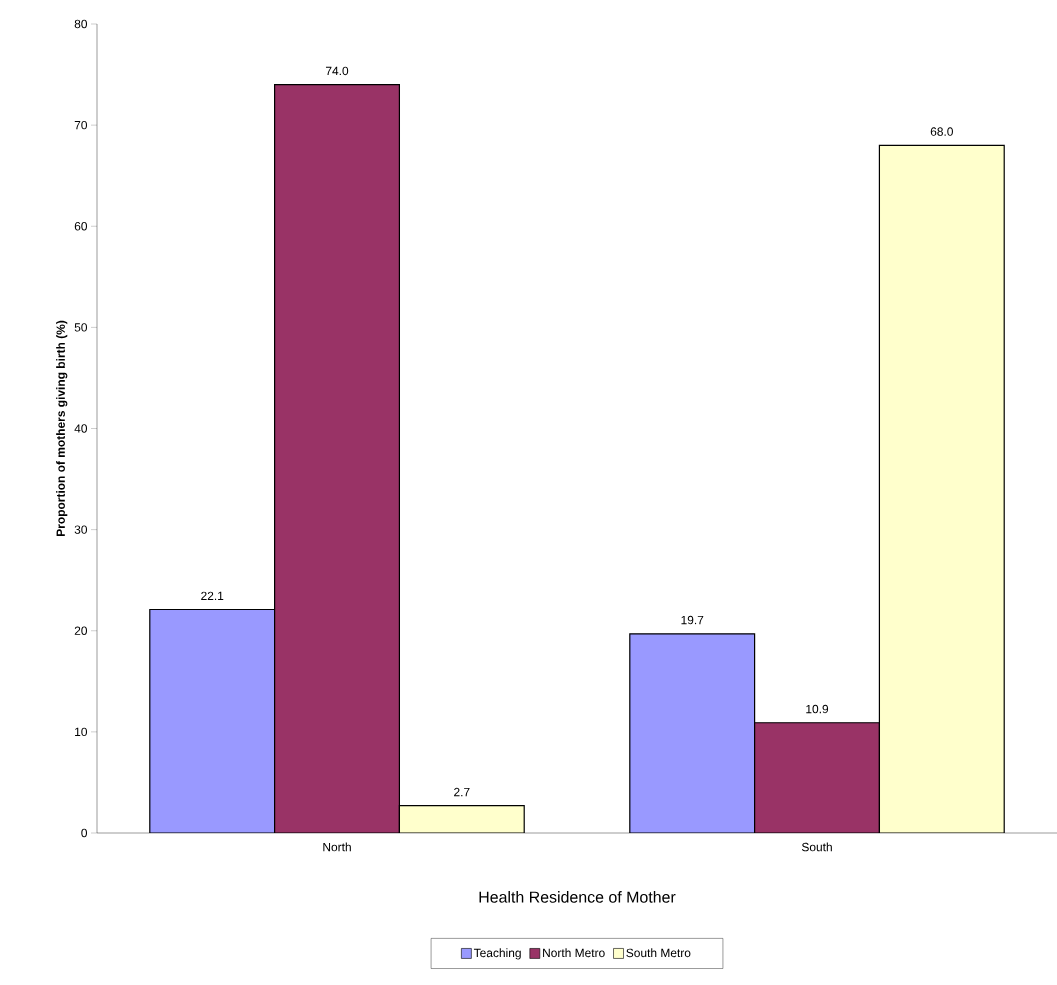 The width and height of the screenshot is (1057, 985). I want to click on data-label: 74.0, so click(337, 71).